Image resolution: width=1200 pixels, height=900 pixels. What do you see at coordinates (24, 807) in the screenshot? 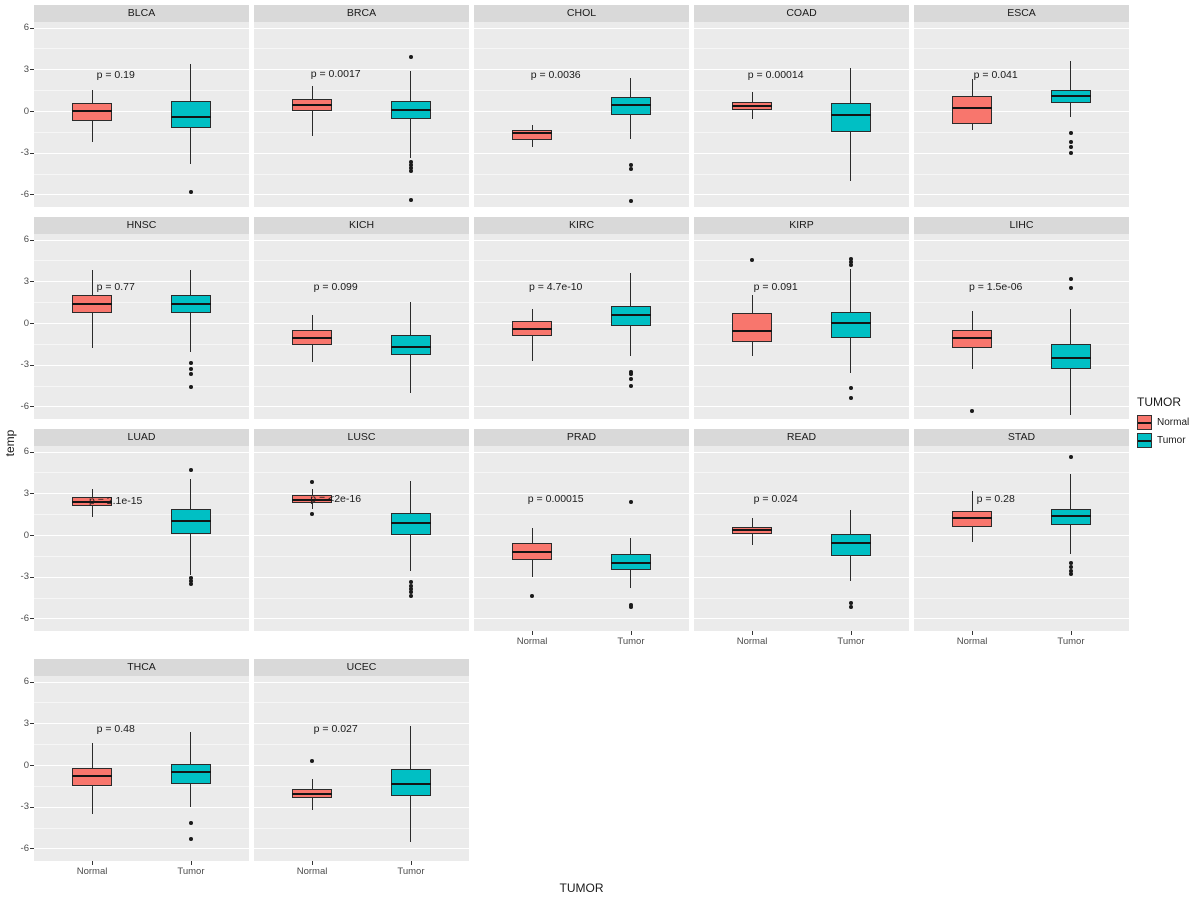
I see `y-tick-label: -3` at bounding box center [24, 807].